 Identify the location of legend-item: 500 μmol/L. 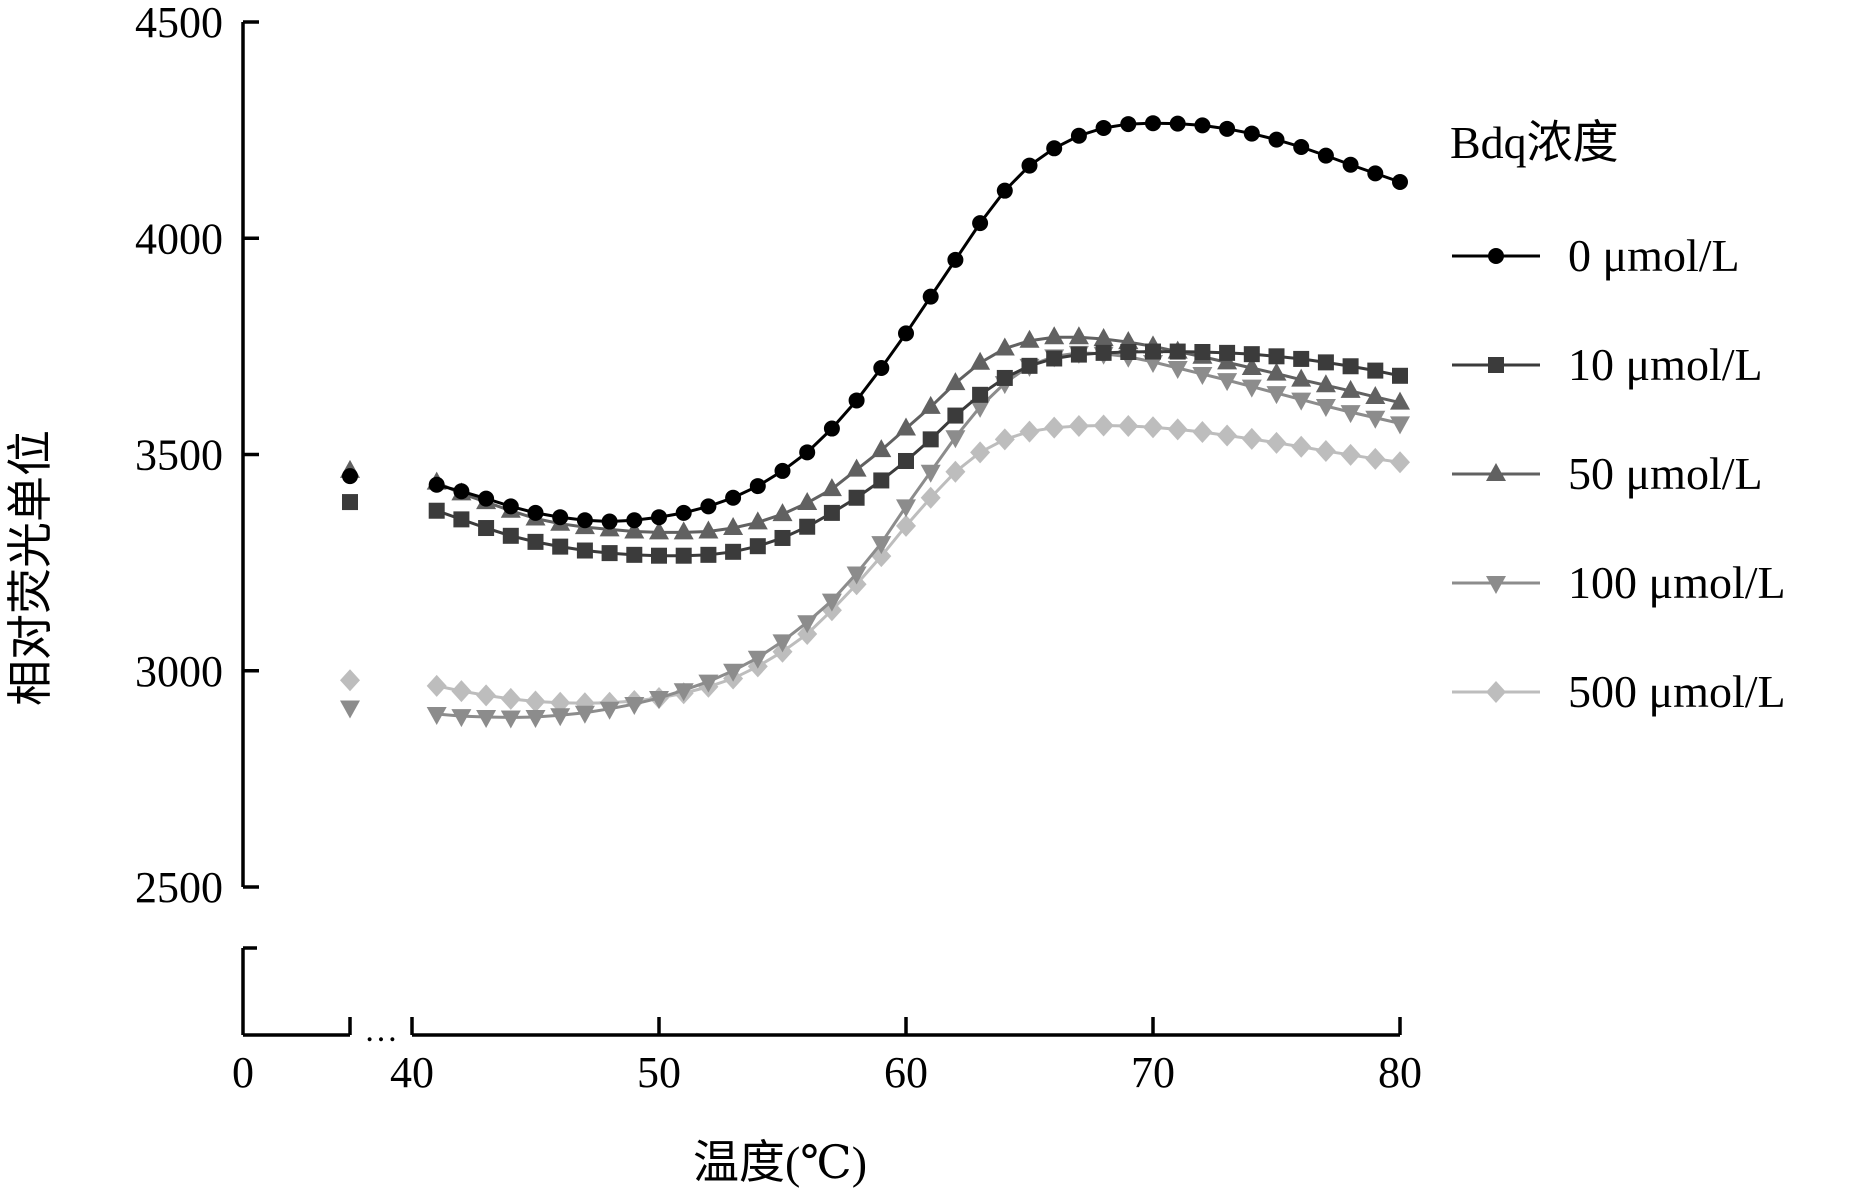
(1619, 691).